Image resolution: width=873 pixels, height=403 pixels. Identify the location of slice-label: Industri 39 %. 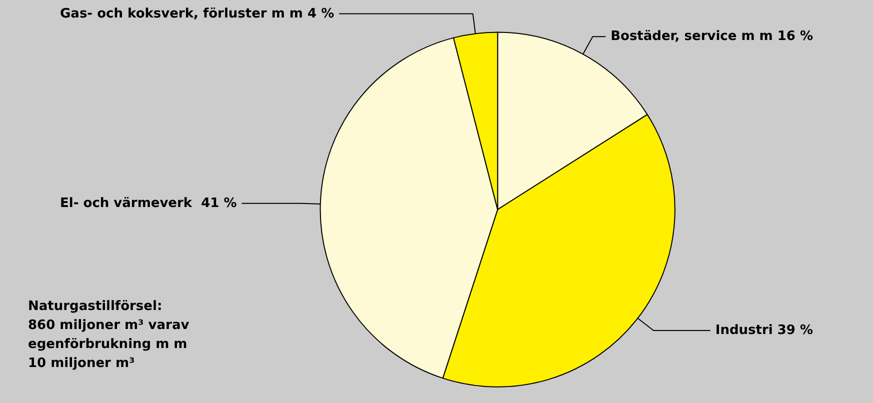
(764, 330).